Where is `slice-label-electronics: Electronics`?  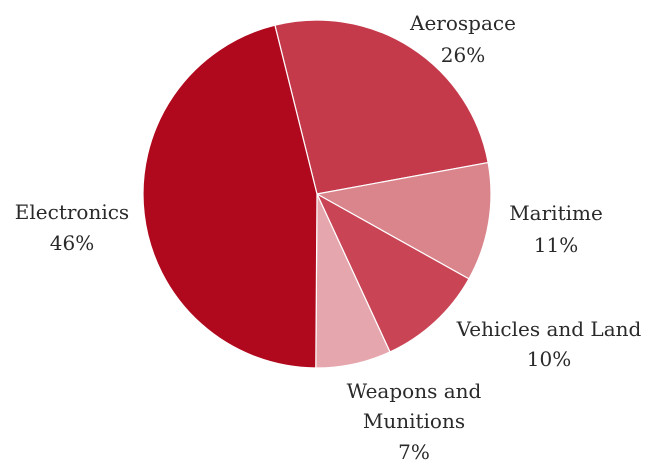
slice-label-electronics: Electronics is located at coordinates (72, 212).